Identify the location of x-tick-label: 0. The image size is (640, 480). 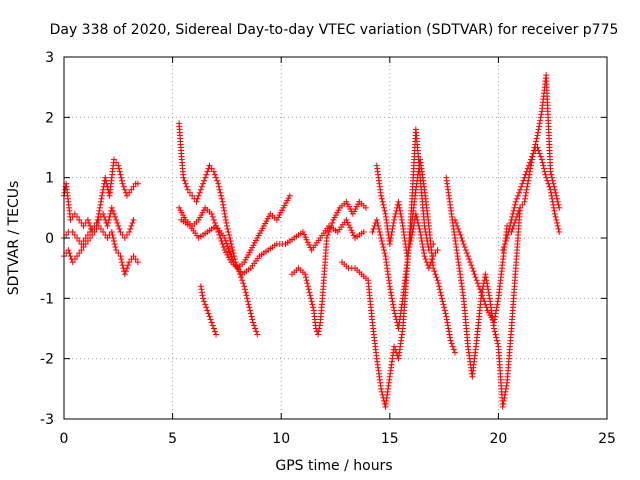
(64, 439).